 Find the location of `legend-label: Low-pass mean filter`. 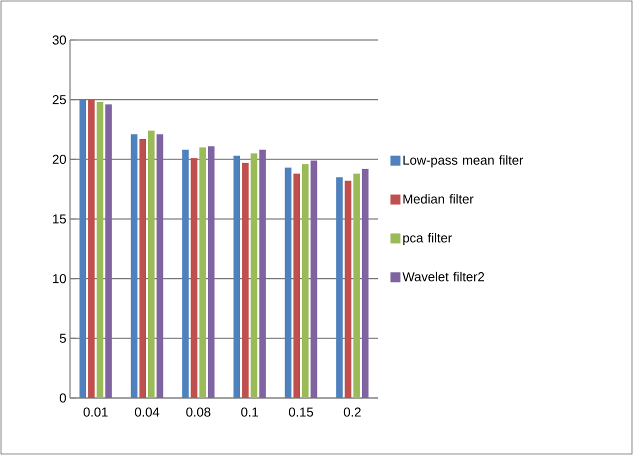

legend-label: Low-pass mean filter is located at coordinates (463, 161).